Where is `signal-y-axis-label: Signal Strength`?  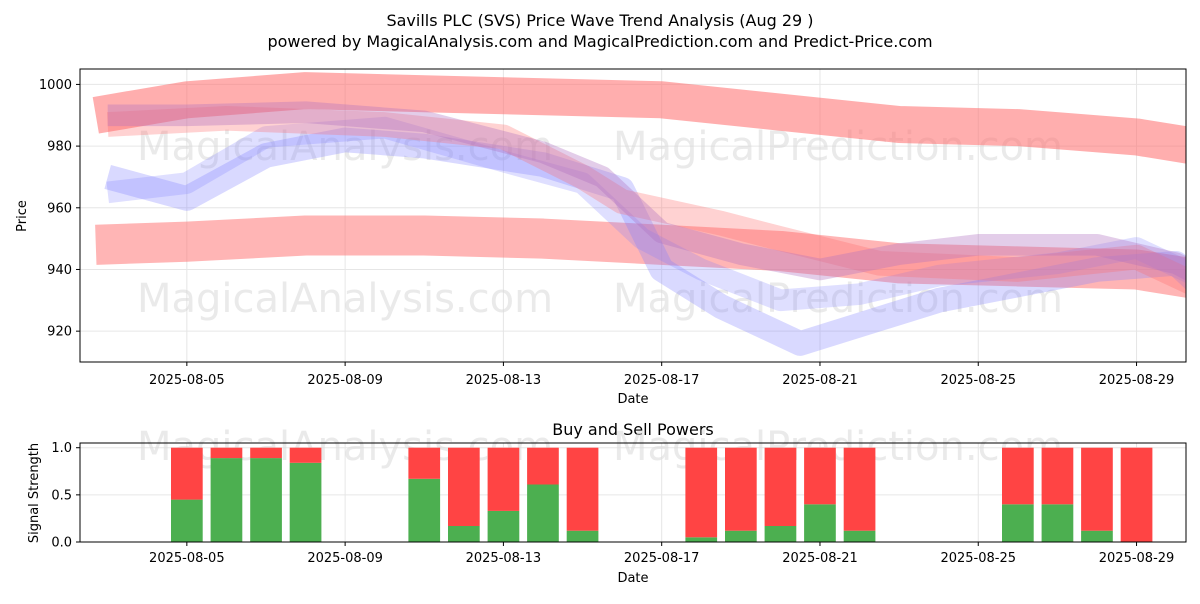
signal-y-axis-label: Signal Strength is located at coordinates (34, 493).